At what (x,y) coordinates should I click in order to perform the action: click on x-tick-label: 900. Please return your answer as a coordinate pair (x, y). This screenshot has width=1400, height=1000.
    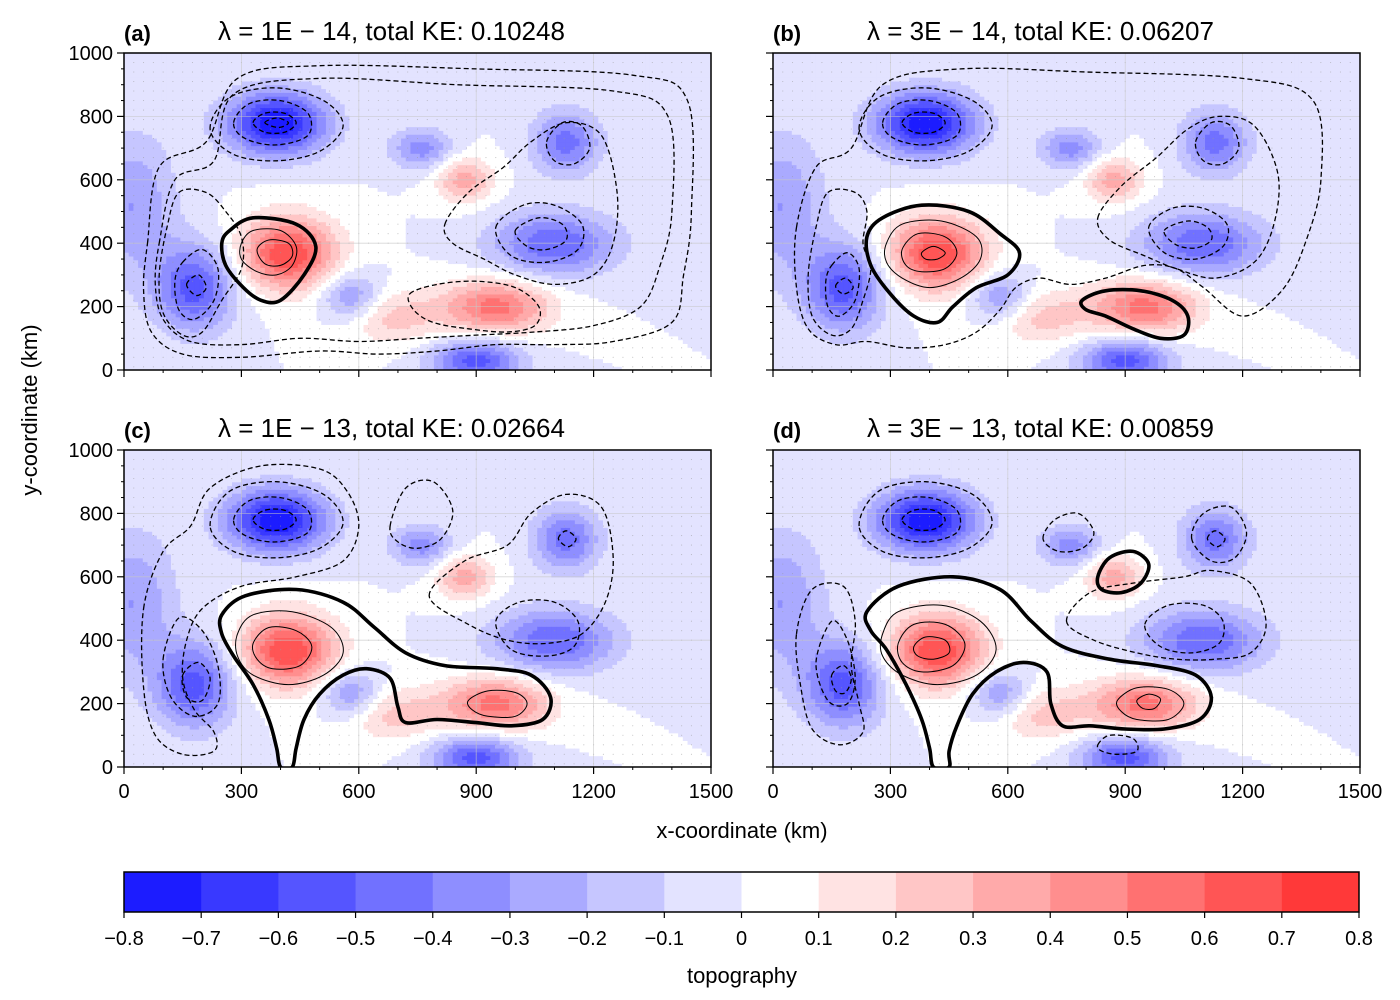
    Looking at the image, I should click on (1125, 792).